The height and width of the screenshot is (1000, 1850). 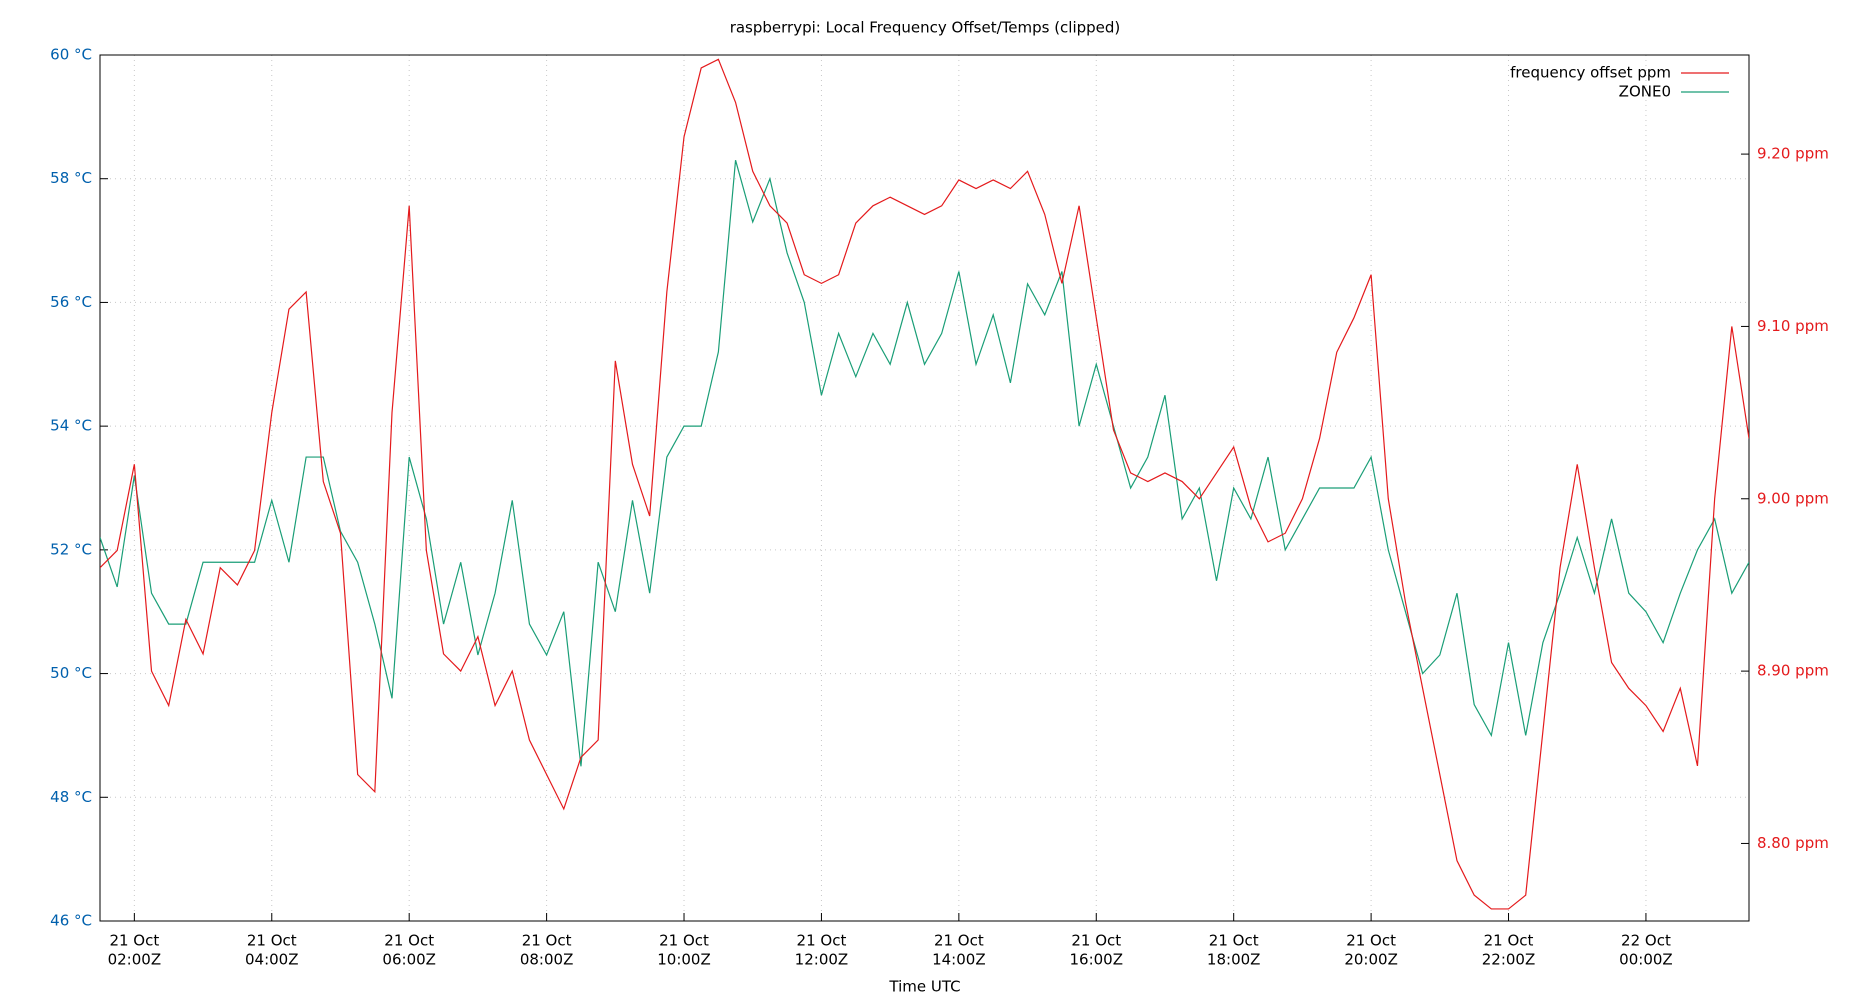 I want to click on y-tick-label: 48 °C, so click(x=71, y=797).